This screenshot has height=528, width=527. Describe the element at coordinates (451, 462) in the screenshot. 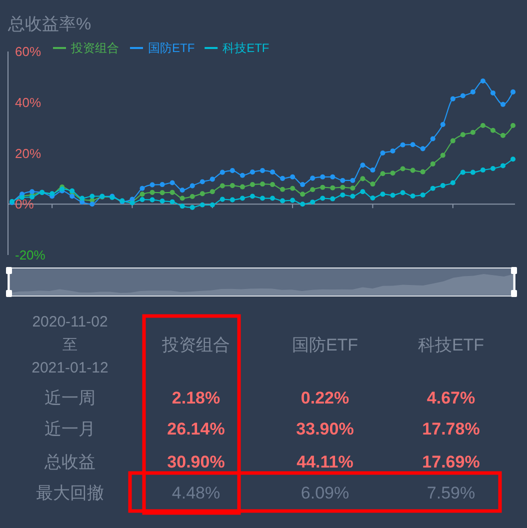

I see `text: 17.69%` at that location.